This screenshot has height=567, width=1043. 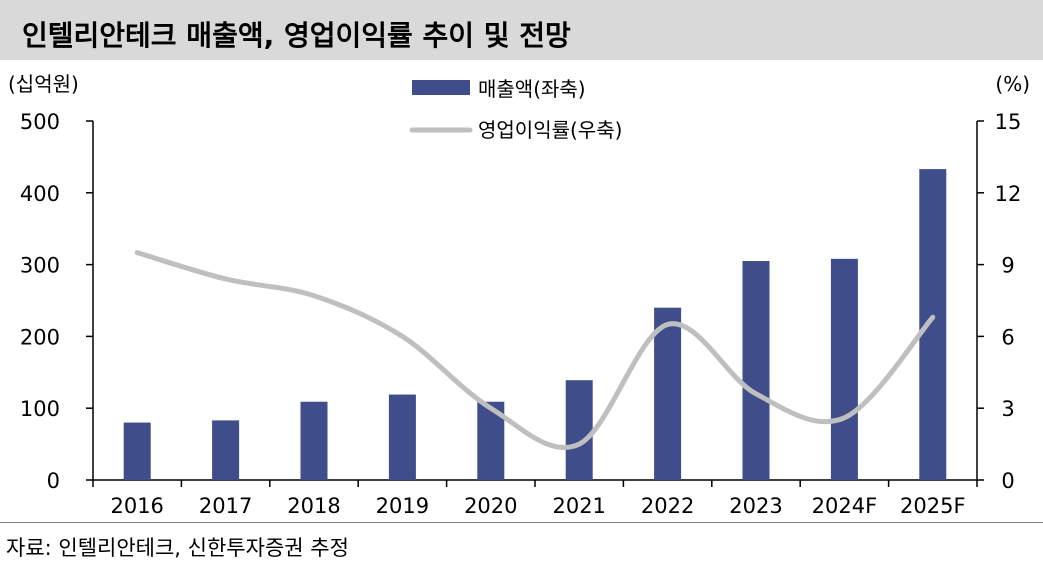 I want to click on right-tick-label: 6, so click(x=1007, y=337).